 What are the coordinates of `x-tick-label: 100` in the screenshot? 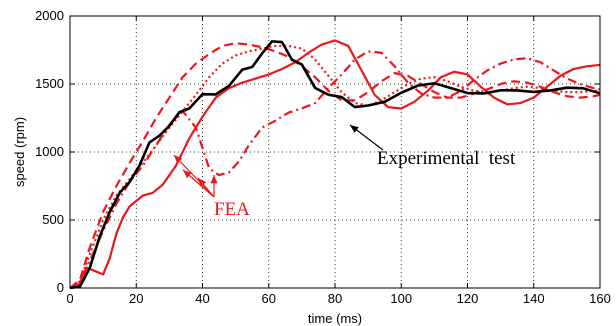 It's located at (401, 298).